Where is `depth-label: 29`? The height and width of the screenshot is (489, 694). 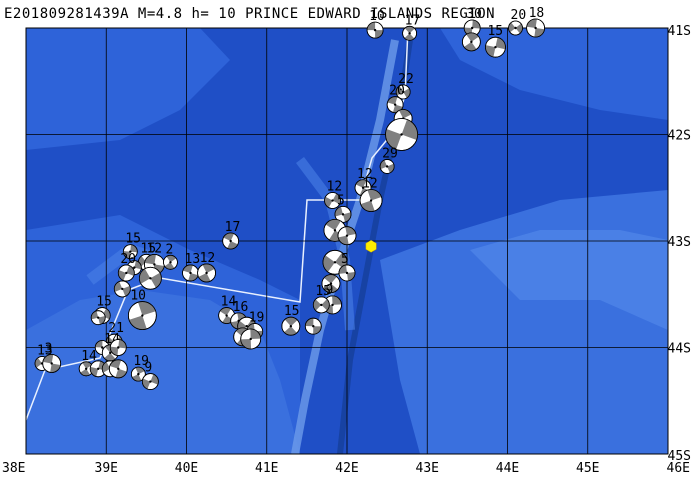
depth-label: 29 is located at coordinates (390, 153).